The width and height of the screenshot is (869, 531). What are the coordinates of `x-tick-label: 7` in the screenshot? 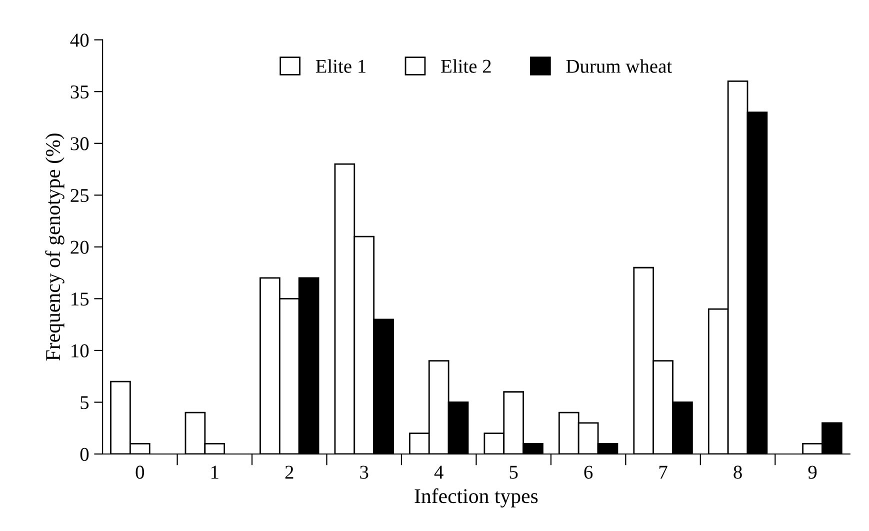 It's located at (663, 472).